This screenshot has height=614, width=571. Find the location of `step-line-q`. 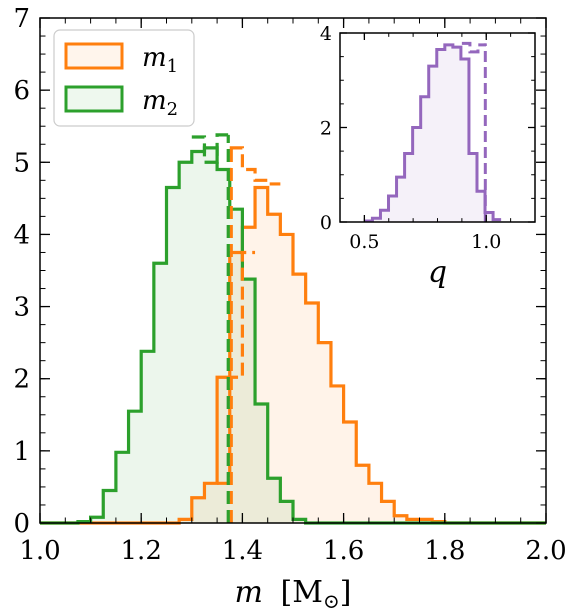

step-line-q is located at coordinates (433, 133).